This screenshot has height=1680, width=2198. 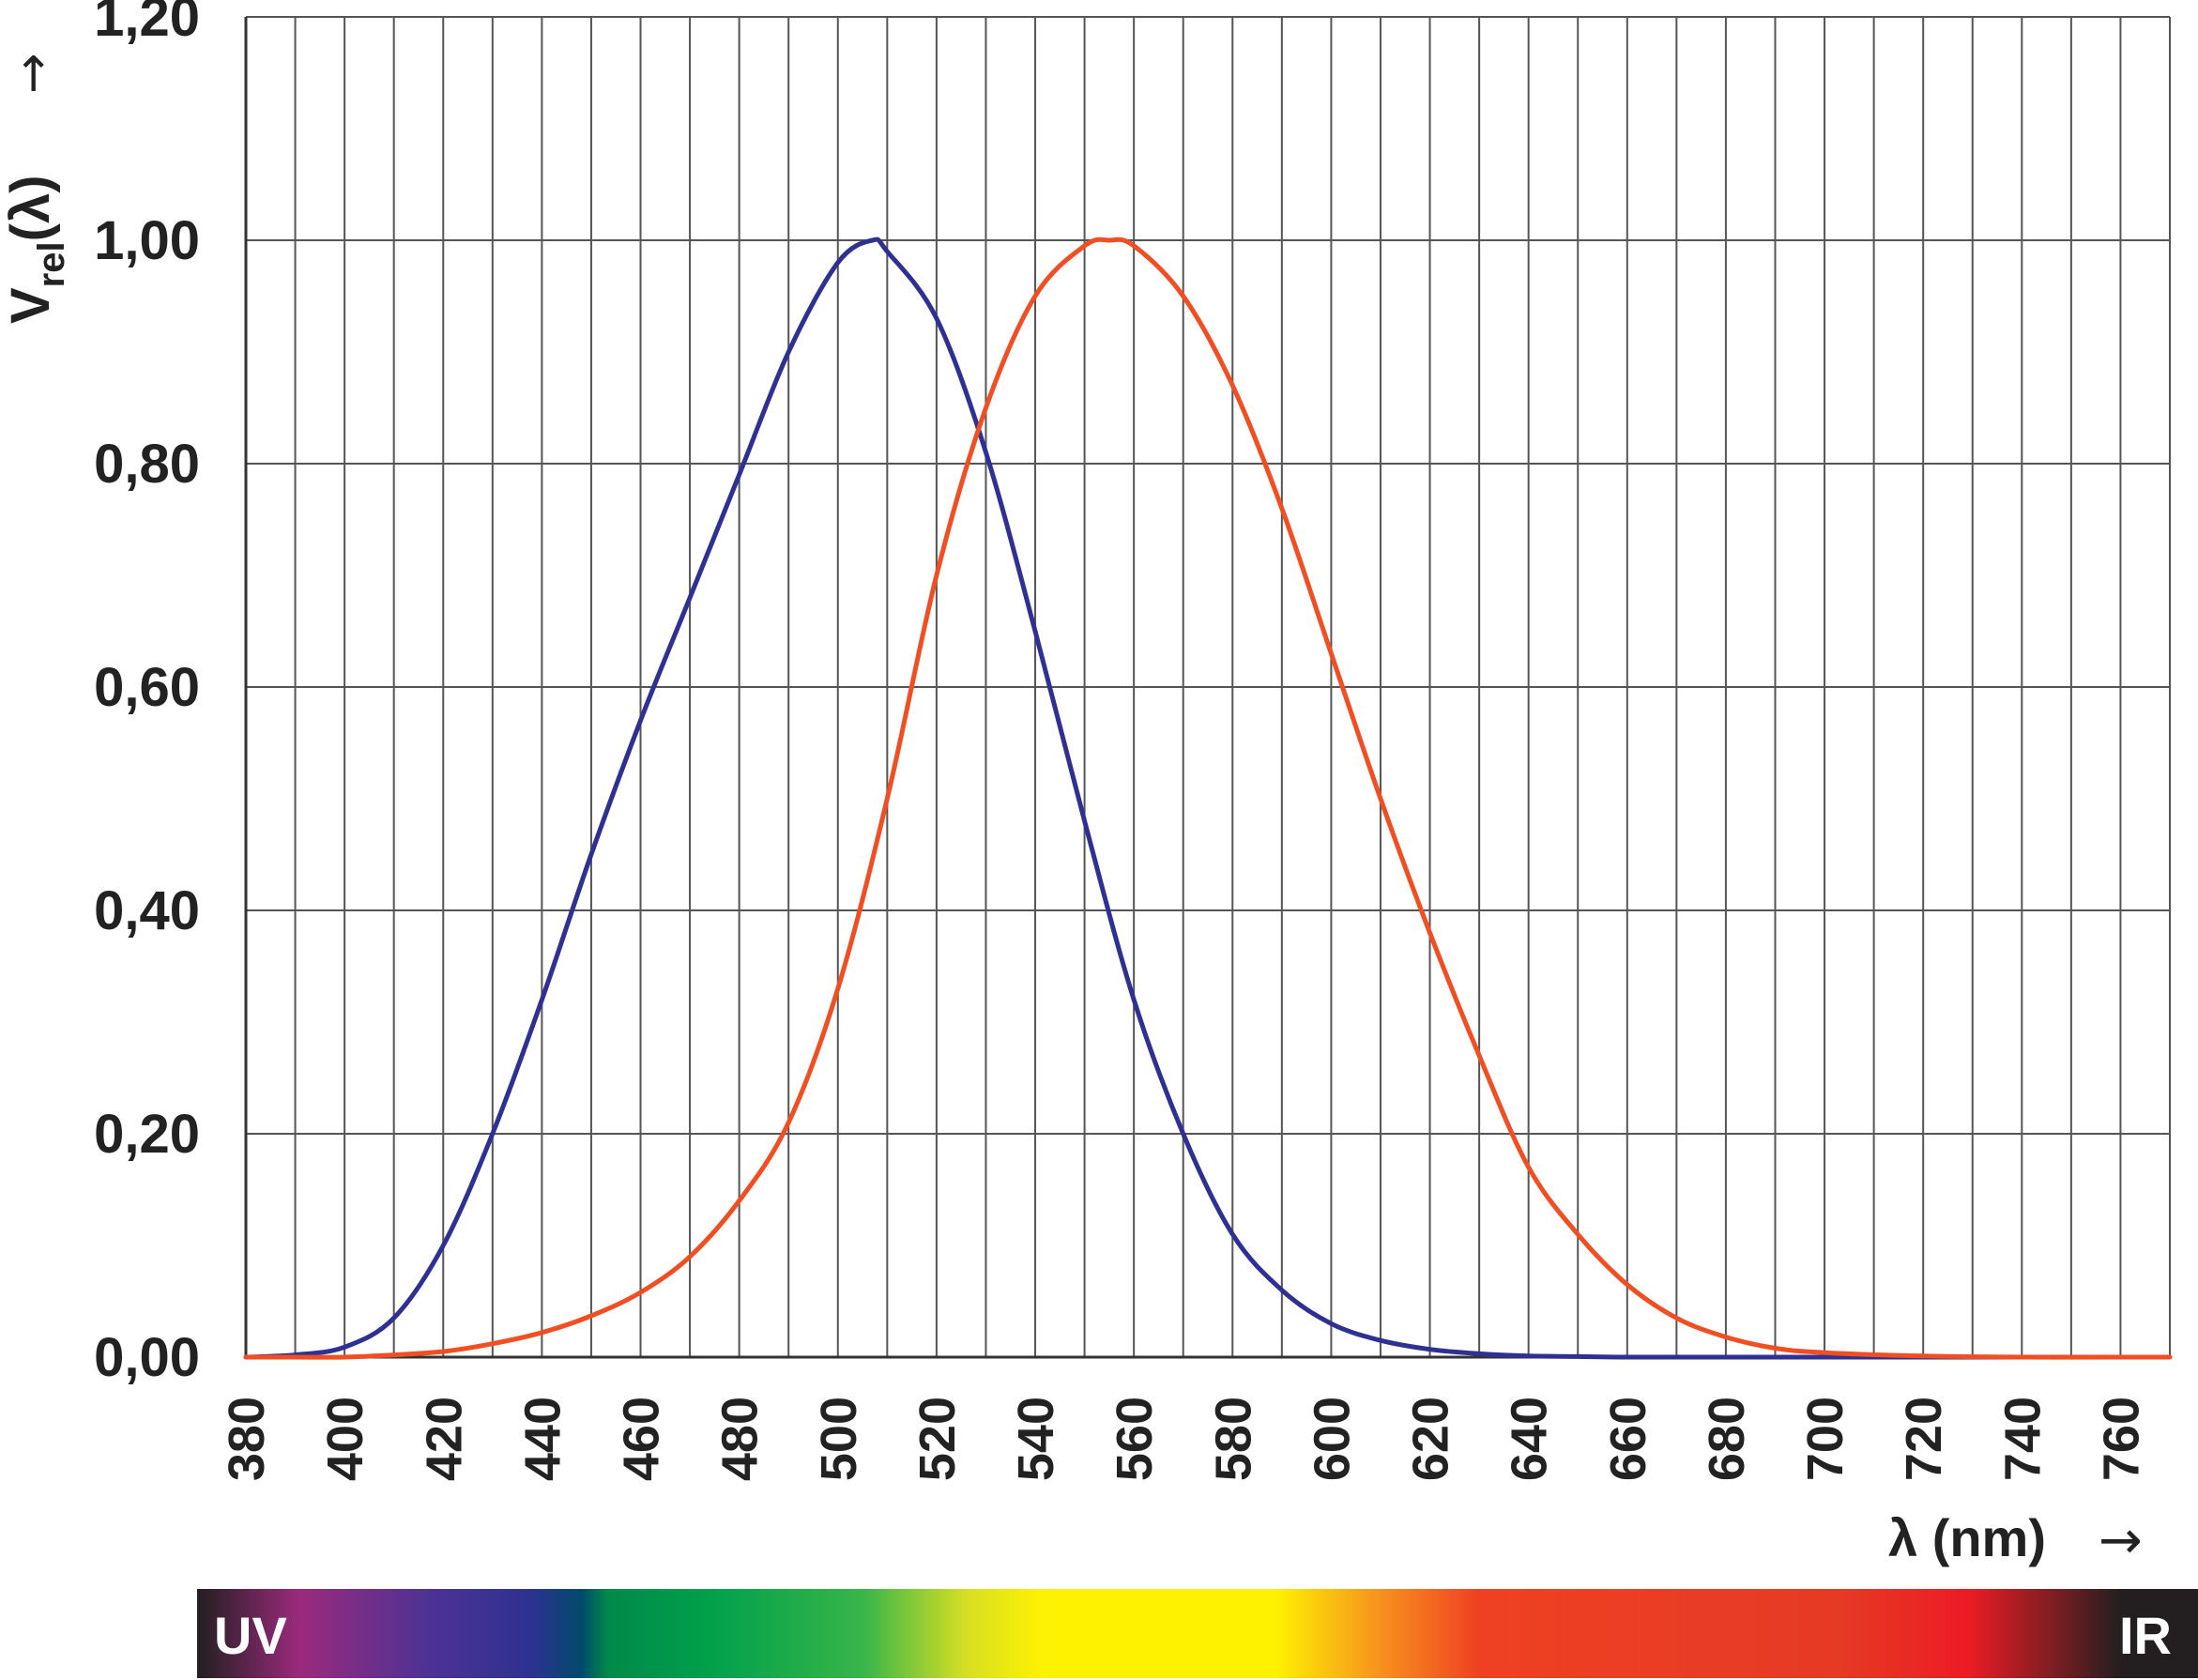 What do you see at coordinates (542, 1439) in the screenshot?
I see `x-tick-label: 440` at bounding box center [542, 1439].